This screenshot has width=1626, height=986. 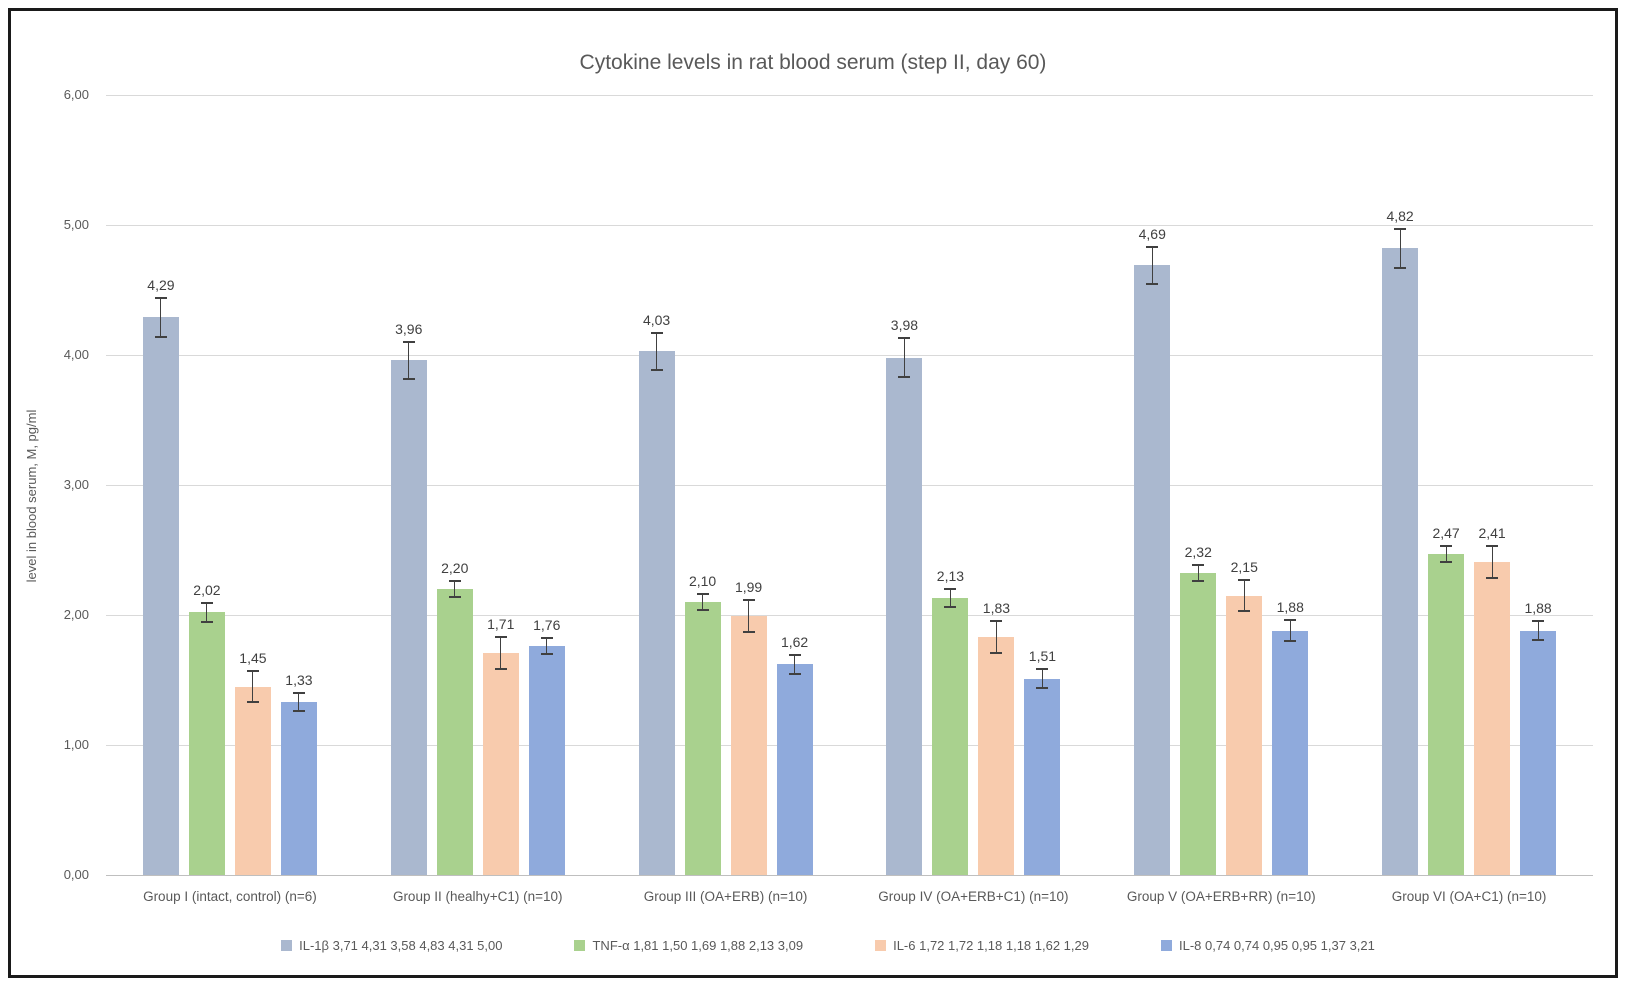 What do you see at coordinates (904, 324) in the screenshot?
I see `value-label: 3,98` at bounding box center [904, 324].